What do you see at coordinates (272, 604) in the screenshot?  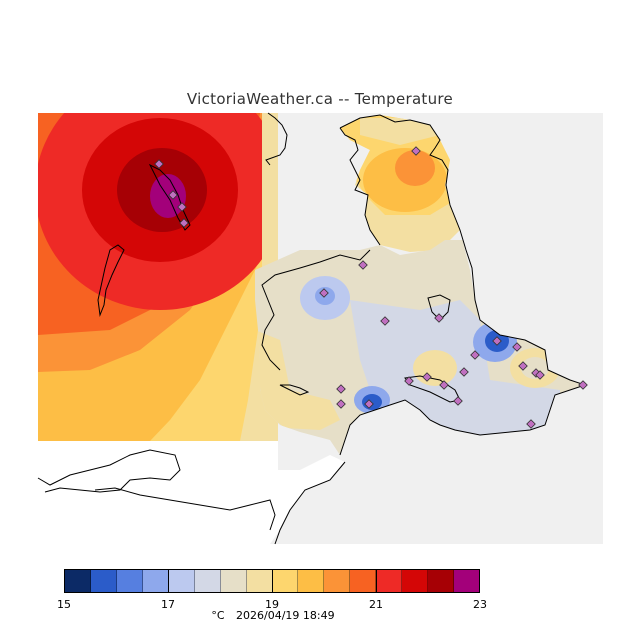 I see `legend-tick-label: 19` at bounding box center [272, 604].